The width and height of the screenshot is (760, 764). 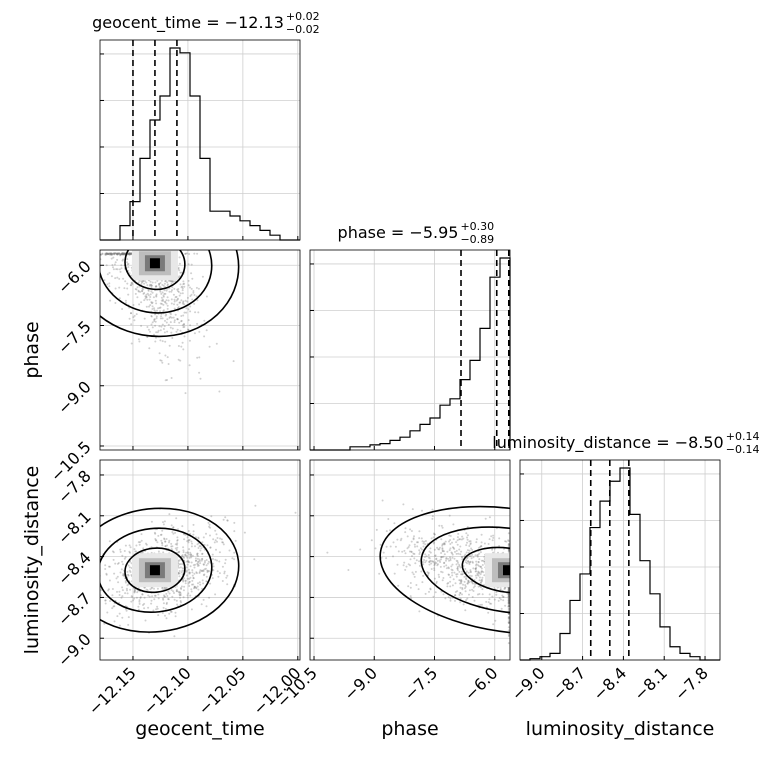 I want to click on title-text: phase = −5.95, so click(x=398, y=232).